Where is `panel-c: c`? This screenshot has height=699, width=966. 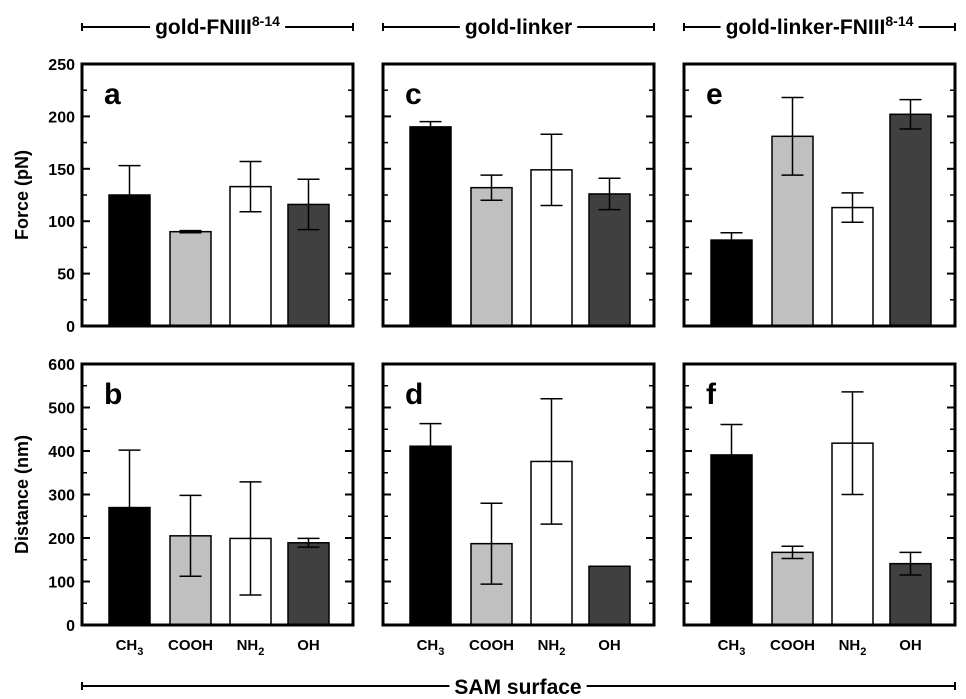
panel-c: c is located at coordinates (518, 195).